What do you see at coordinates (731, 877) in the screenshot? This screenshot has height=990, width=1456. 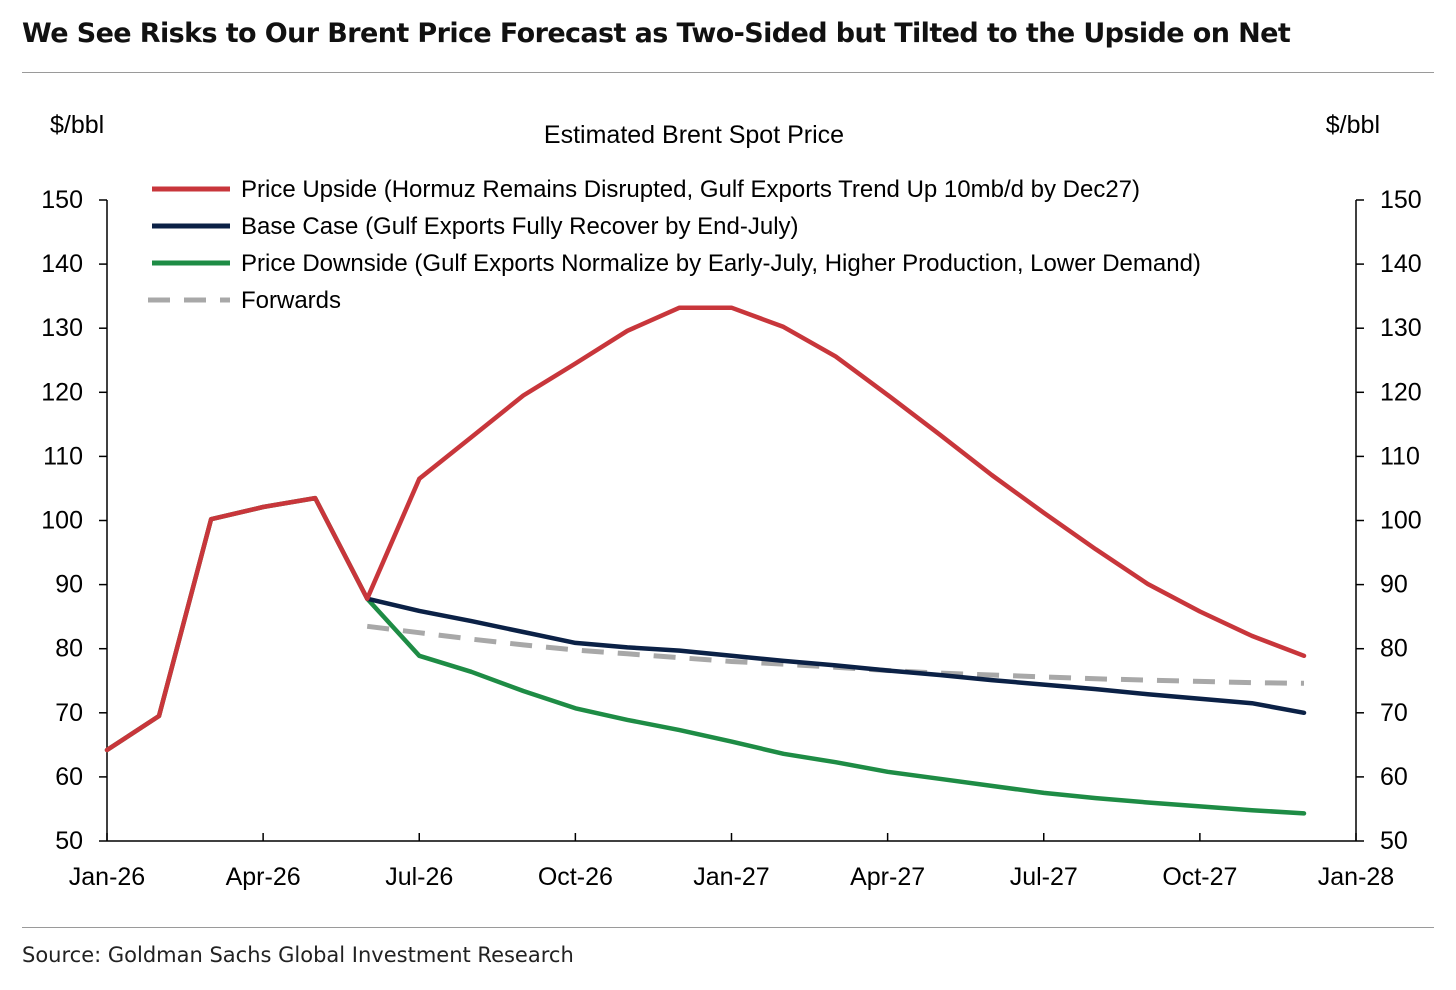 I see `x-tick-label: Jan-27` at bounding box center [731, 877].